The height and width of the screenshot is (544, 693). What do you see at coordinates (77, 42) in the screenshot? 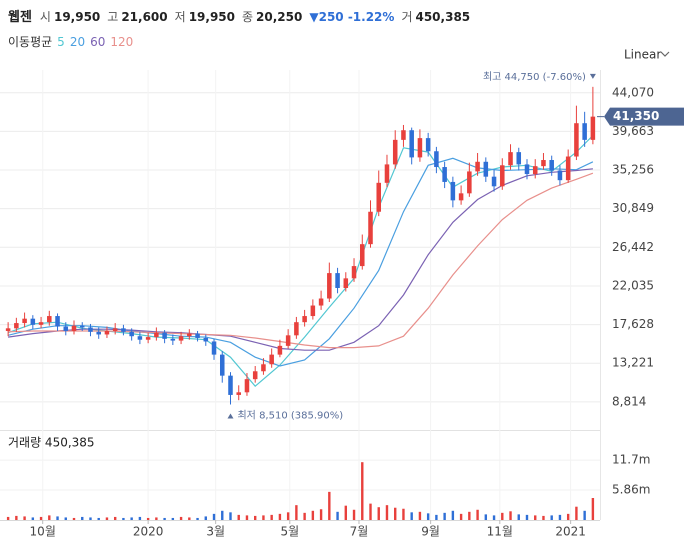
I see `legend-entry: 20` at bounding box center [77, 42].